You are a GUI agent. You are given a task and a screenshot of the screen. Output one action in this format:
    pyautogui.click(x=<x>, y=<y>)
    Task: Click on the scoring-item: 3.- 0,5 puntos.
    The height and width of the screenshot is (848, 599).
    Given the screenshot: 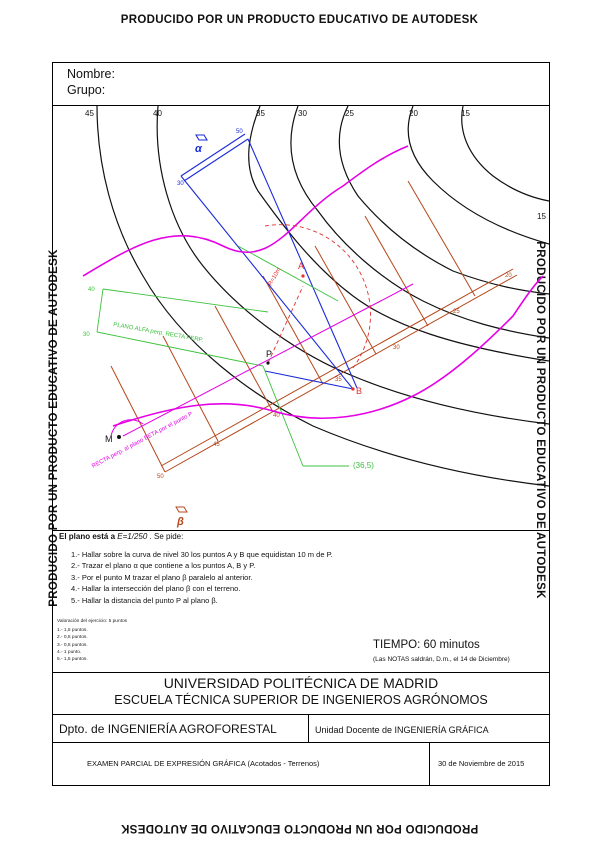 What is the action you would take?
    pyautogui.click(x=72, y=645)
    